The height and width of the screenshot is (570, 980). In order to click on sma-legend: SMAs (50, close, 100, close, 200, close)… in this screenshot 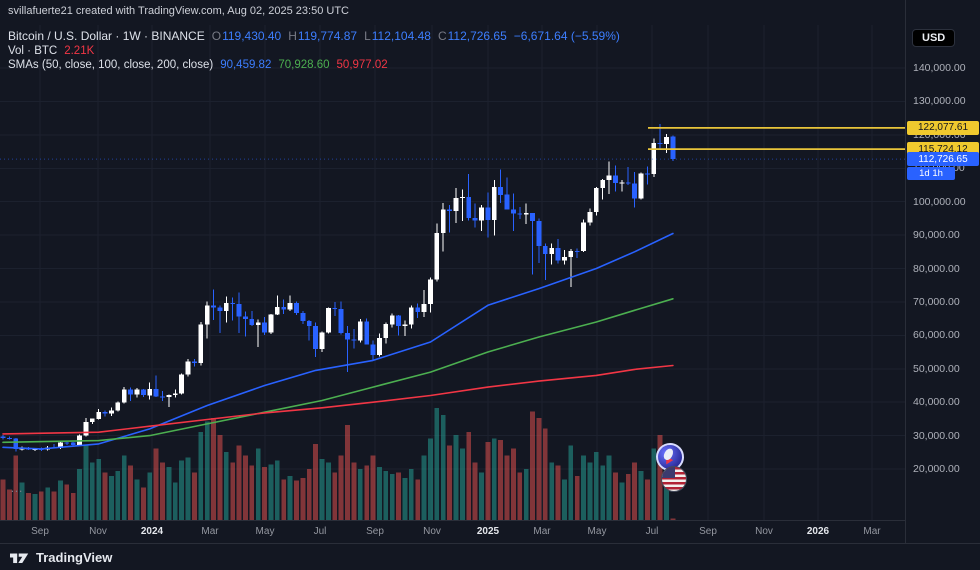, I will do `click(198, 65)`.